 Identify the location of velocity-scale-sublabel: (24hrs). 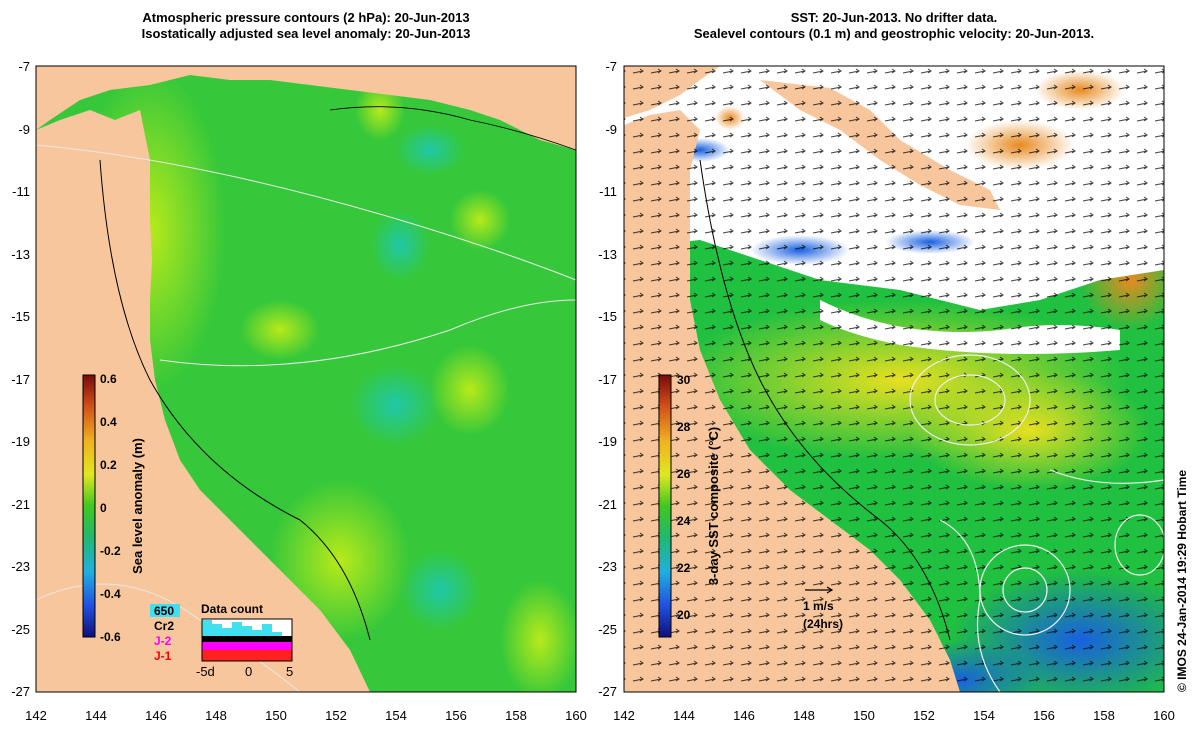
(823, 624).